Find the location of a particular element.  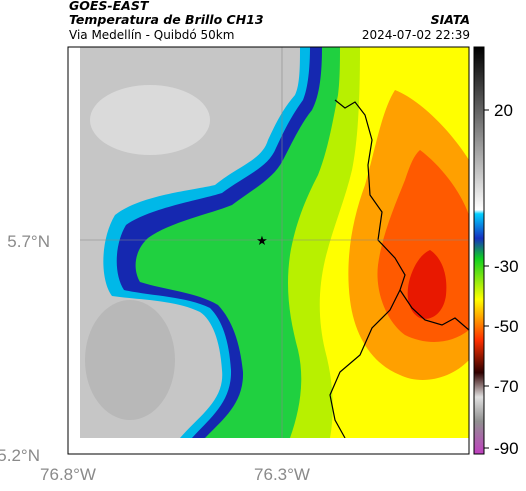

organization-label: SIATA is located at coordinates (450, 19).